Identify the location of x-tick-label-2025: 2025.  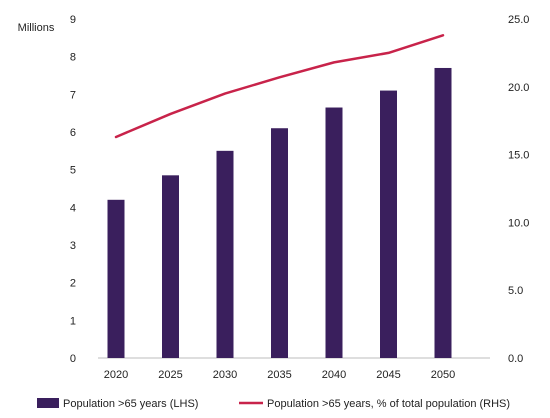
(170, 375).